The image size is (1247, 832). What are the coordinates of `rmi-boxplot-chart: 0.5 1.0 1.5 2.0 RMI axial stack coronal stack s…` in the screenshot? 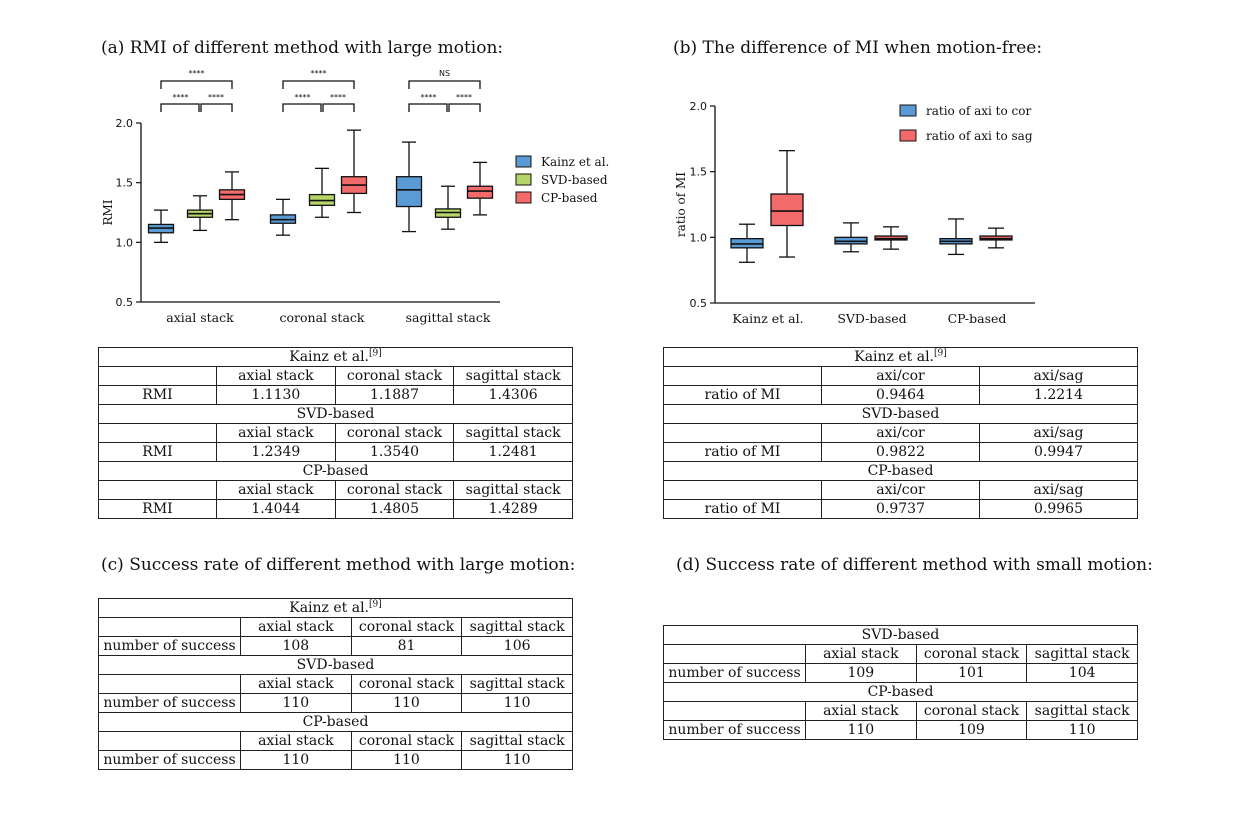 It's located at (355, 197).